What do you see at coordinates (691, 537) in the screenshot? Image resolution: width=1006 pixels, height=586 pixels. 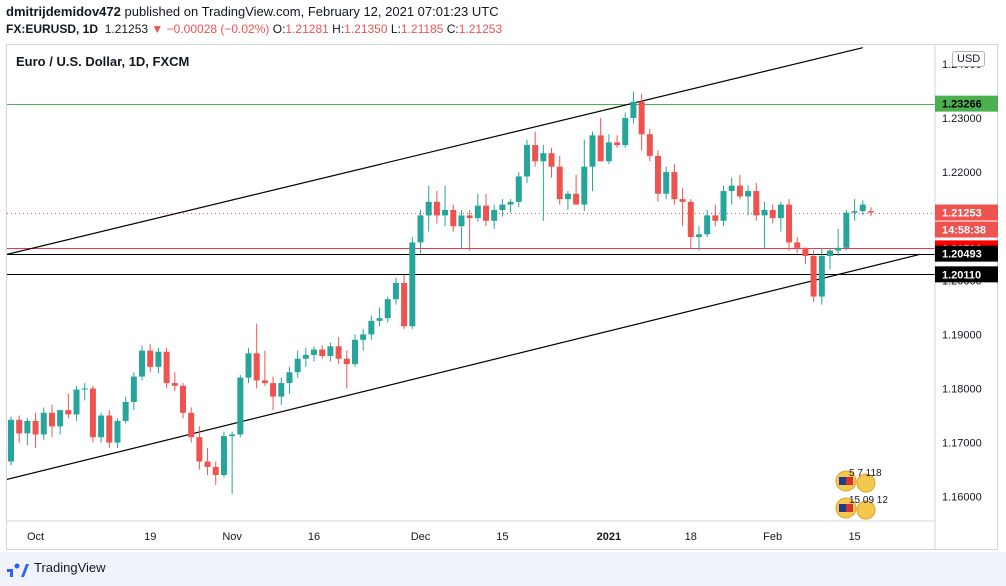 I see `x-tick-label: 18` at bounding box center [691, 537].